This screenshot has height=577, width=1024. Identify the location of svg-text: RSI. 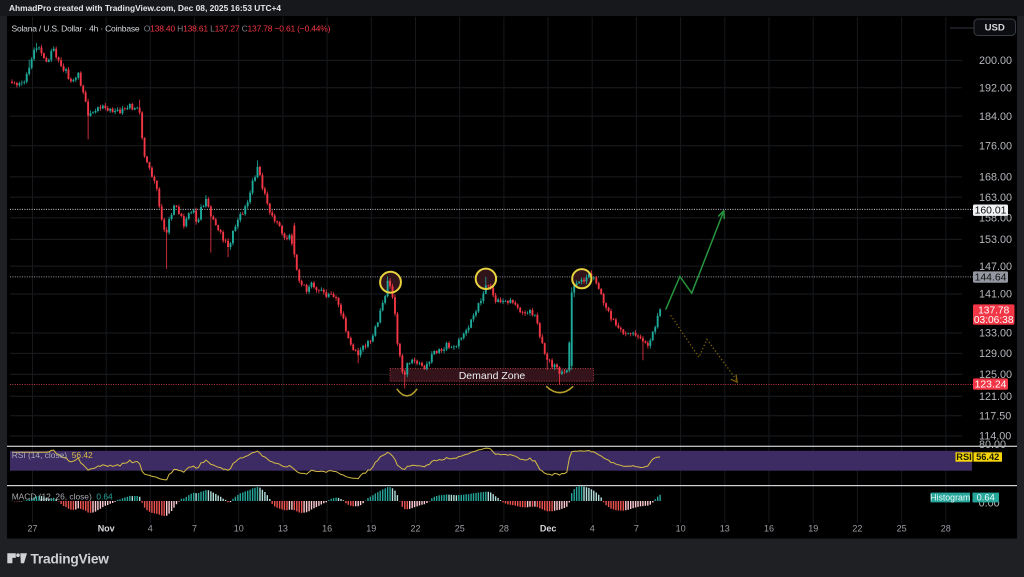
(964, 457).